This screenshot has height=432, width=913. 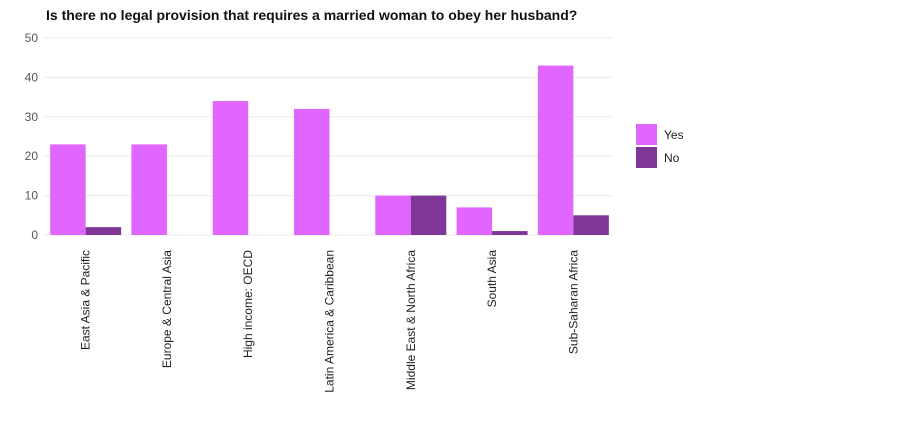 I want to click on x-tick-label: Middle East & North Africa, so click(x=411, y=320).